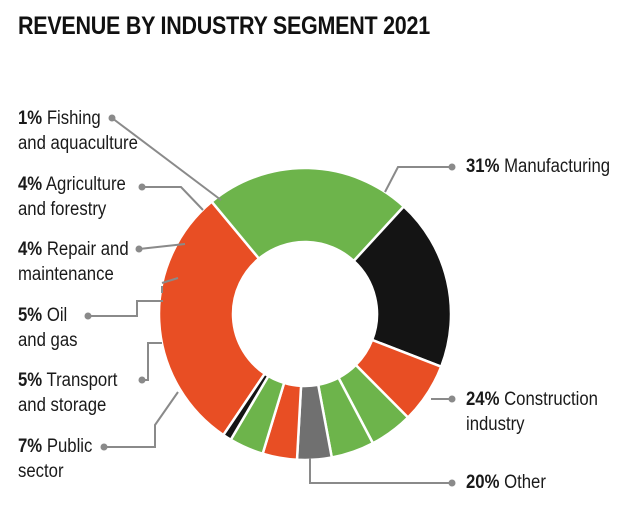 The image size is (644, 529). I want to click on slice-name-line2: and aquaculture, so click(78, 143).